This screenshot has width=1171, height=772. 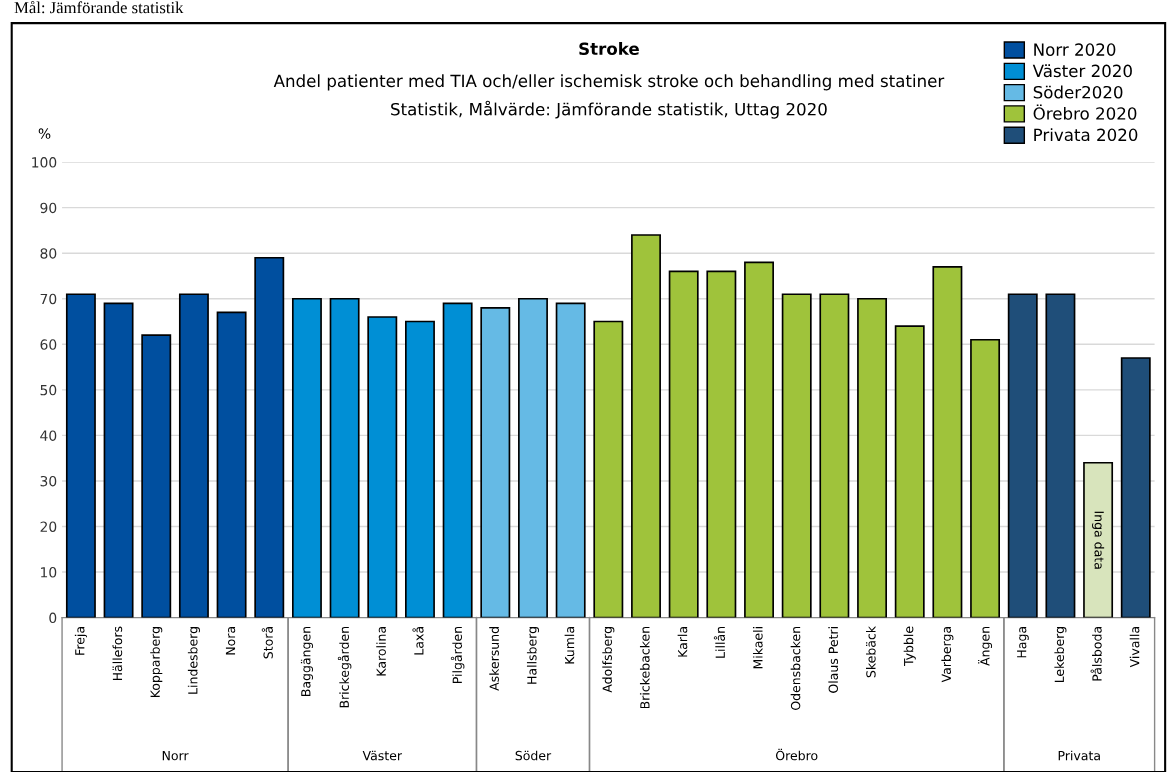 I want to click on x-tick-label: Vivalla, so click(x=1134, y=647).